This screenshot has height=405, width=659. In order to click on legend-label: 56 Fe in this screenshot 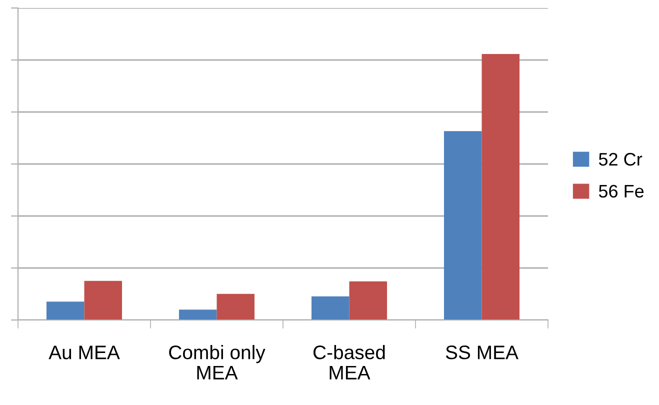, I will do `click(621, 191)`.